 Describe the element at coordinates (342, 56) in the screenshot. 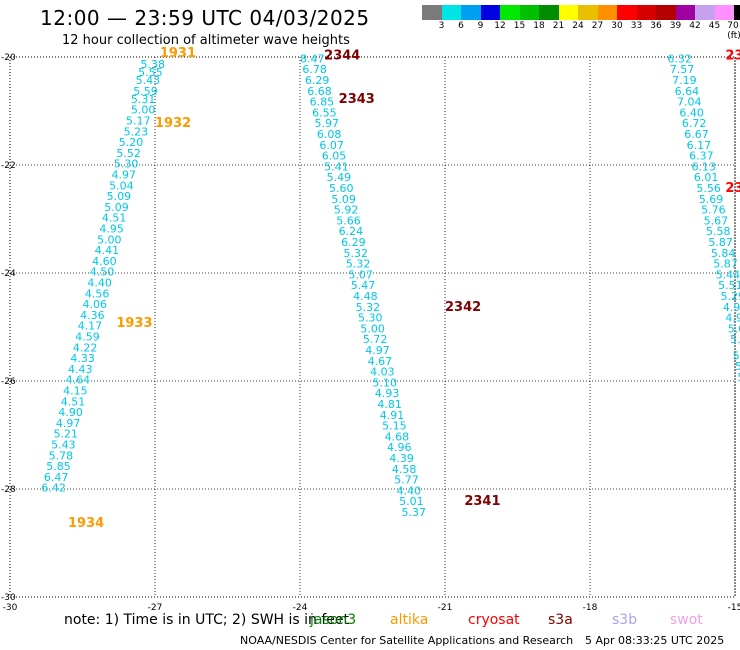

I see `pass-time-label: 2344` at that location.